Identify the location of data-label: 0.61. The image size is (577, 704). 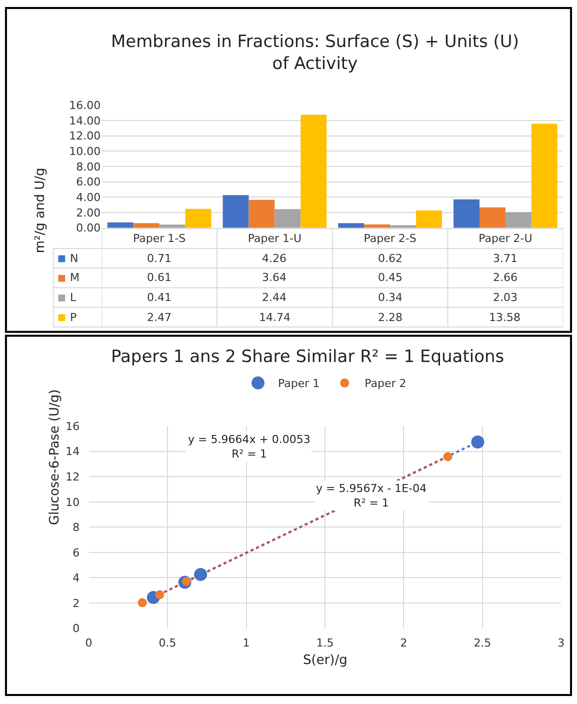
(159, 277).